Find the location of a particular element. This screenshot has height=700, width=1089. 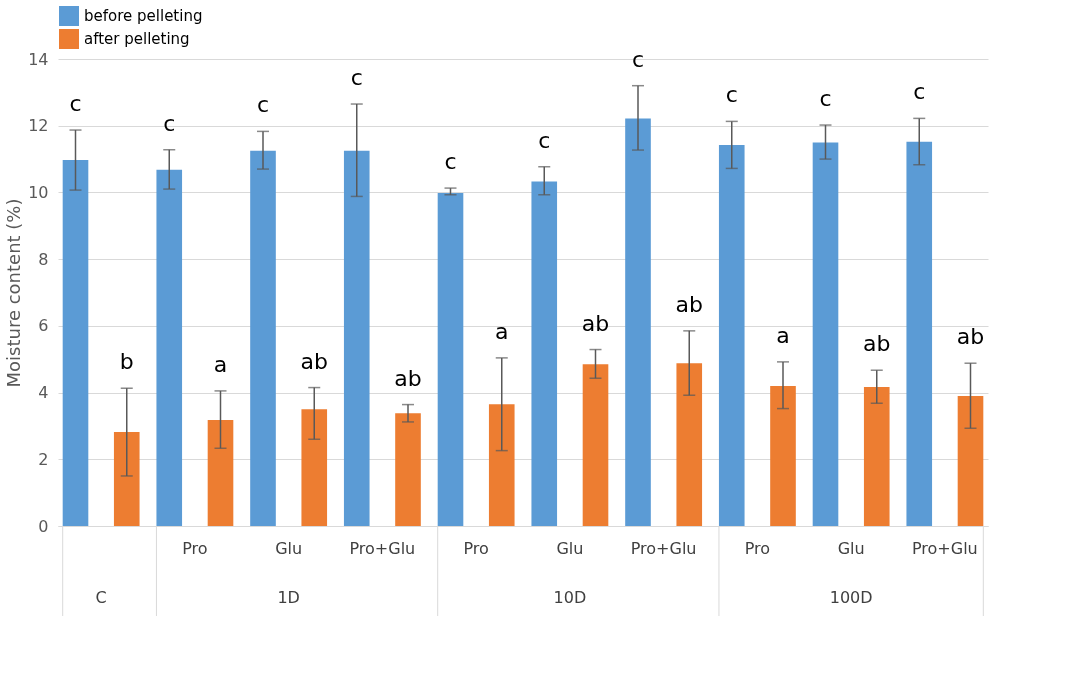

legend-label: before pelleting is located at coordinates (143, 16).